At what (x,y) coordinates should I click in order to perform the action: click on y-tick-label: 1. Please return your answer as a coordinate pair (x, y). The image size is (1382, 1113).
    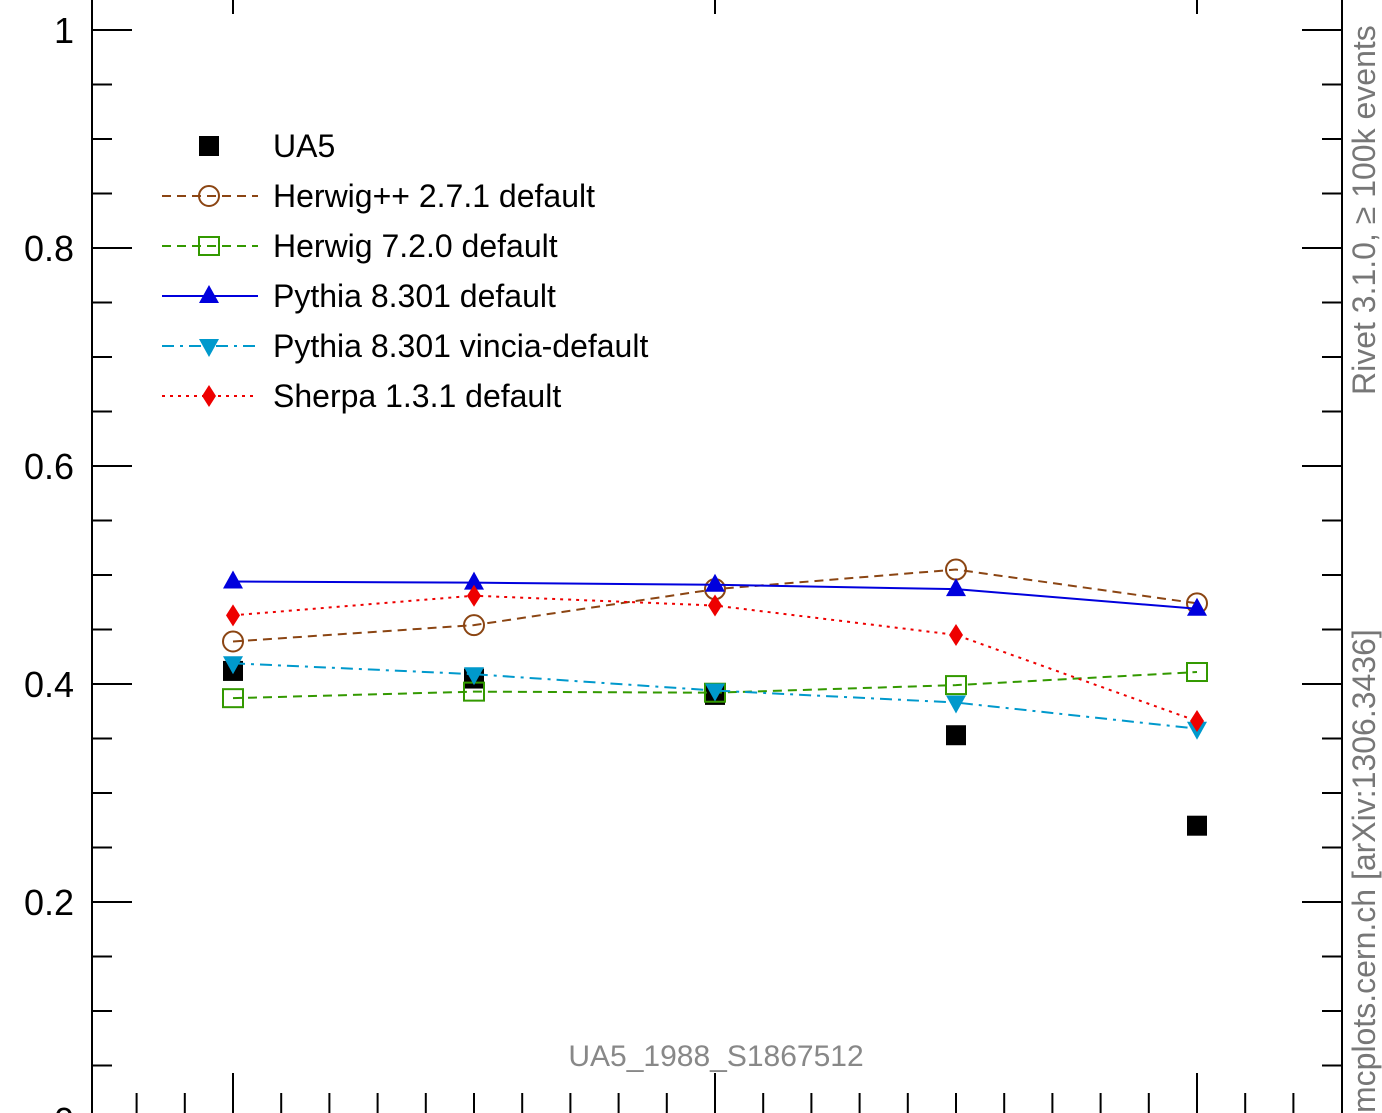
    Looking at the image, I should click on (64, 30).